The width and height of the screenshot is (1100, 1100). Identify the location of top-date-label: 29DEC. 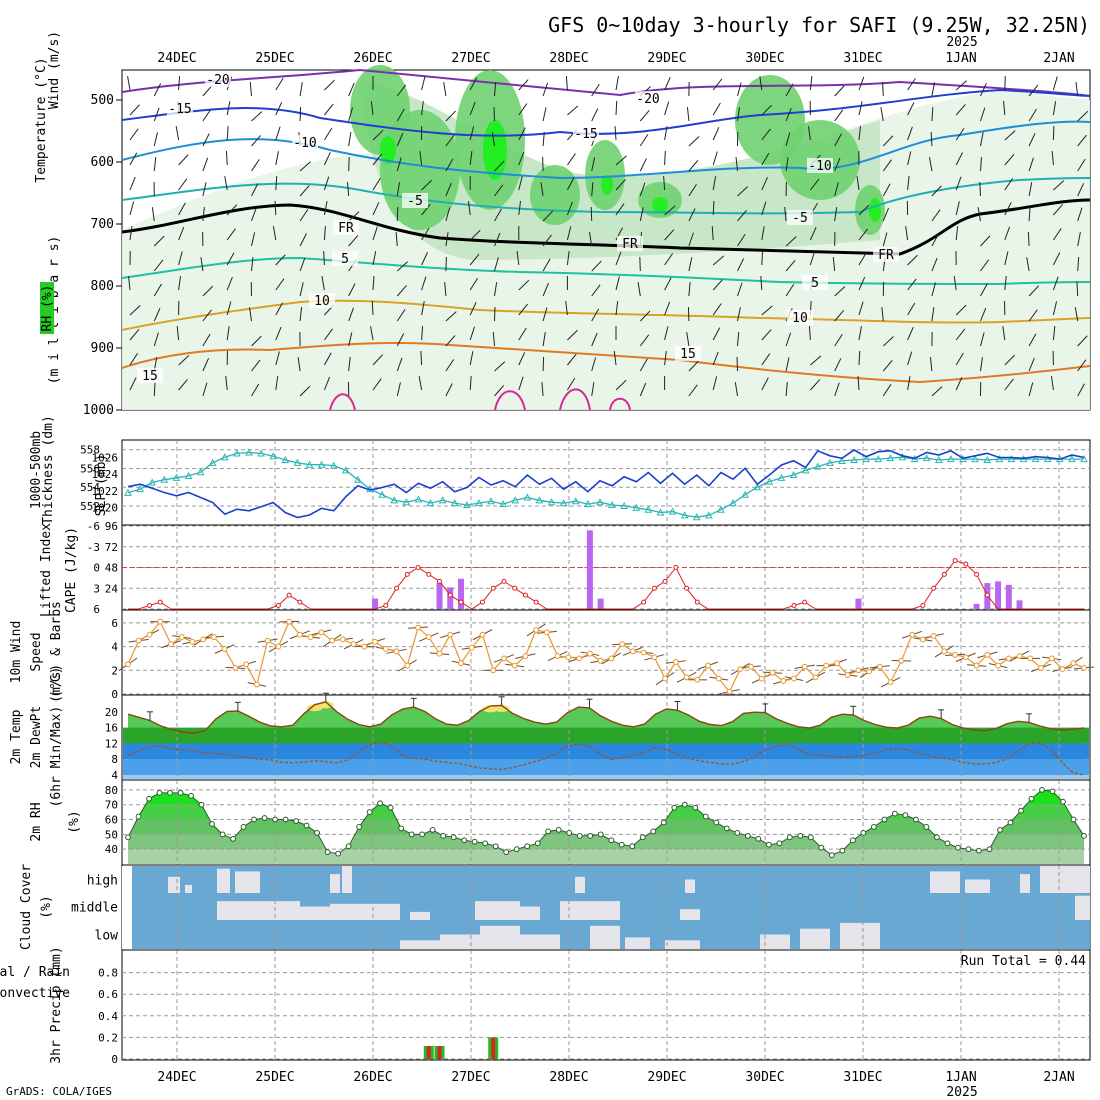
(666, 58).